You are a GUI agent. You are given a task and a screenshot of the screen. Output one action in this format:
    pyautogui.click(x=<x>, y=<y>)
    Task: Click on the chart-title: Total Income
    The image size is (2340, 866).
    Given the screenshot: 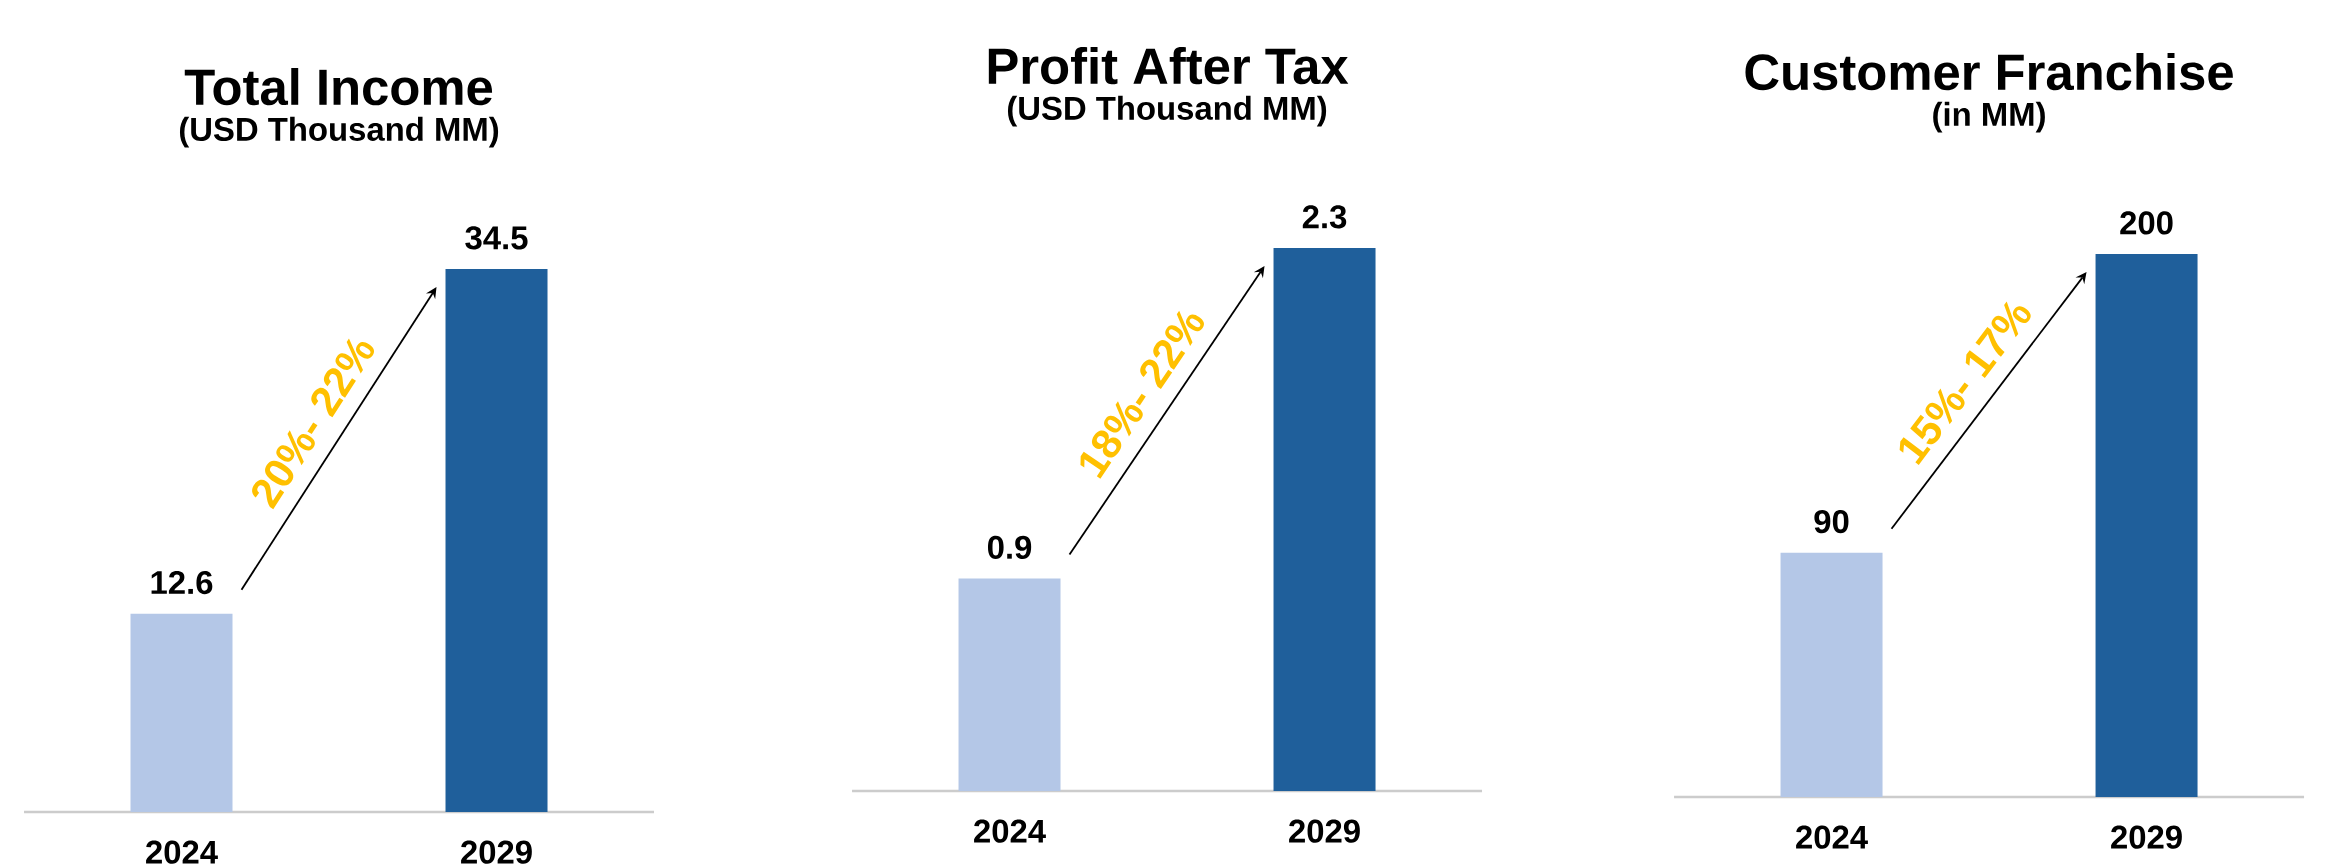 What is the action you would take?
    pyautogui.click(x=338, y=86)
    